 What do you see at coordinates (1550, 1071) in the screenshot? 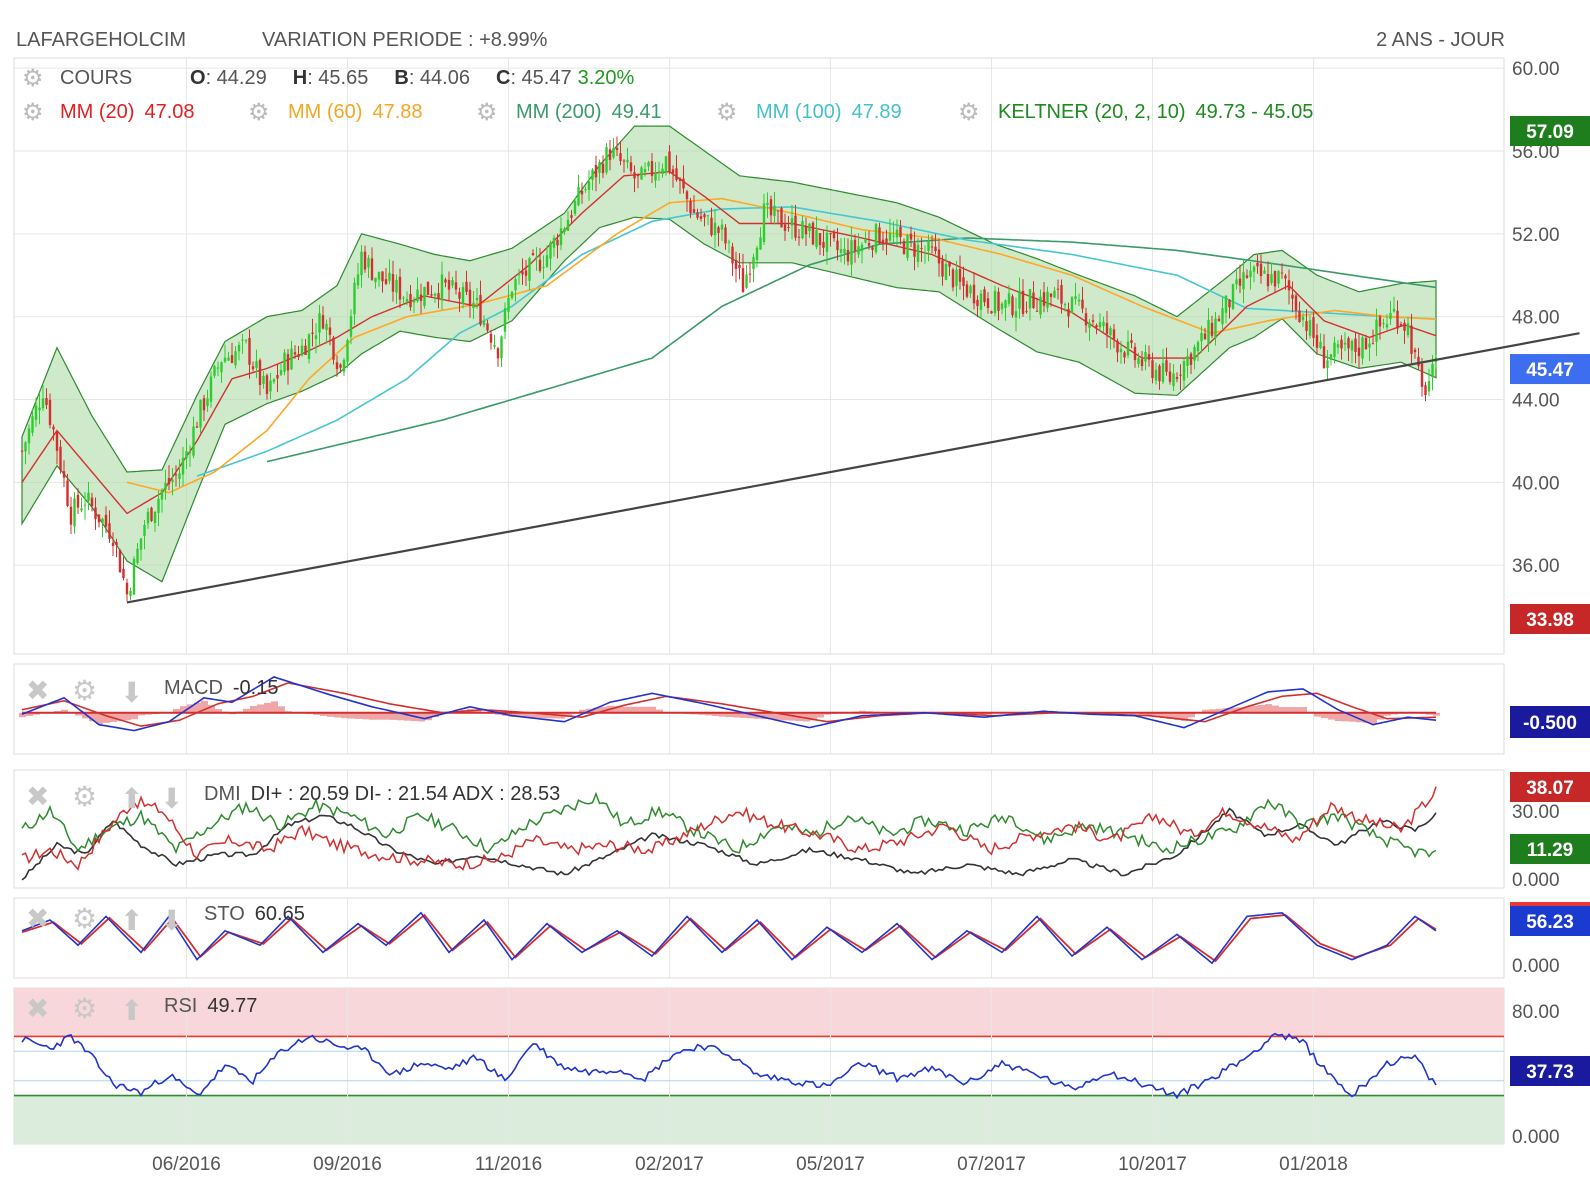
I see `rsi-value-tag` at bounding box center [1550, 1071].